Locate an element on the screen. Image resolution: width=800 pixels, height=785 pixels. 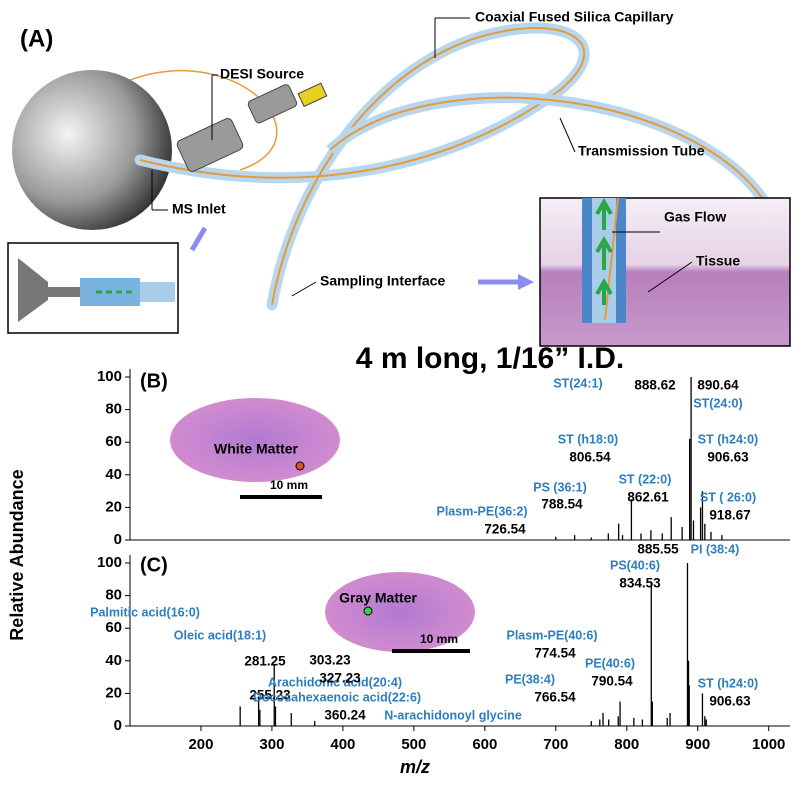
peak-mz: 726.54 is located at coordinates (505, 529).